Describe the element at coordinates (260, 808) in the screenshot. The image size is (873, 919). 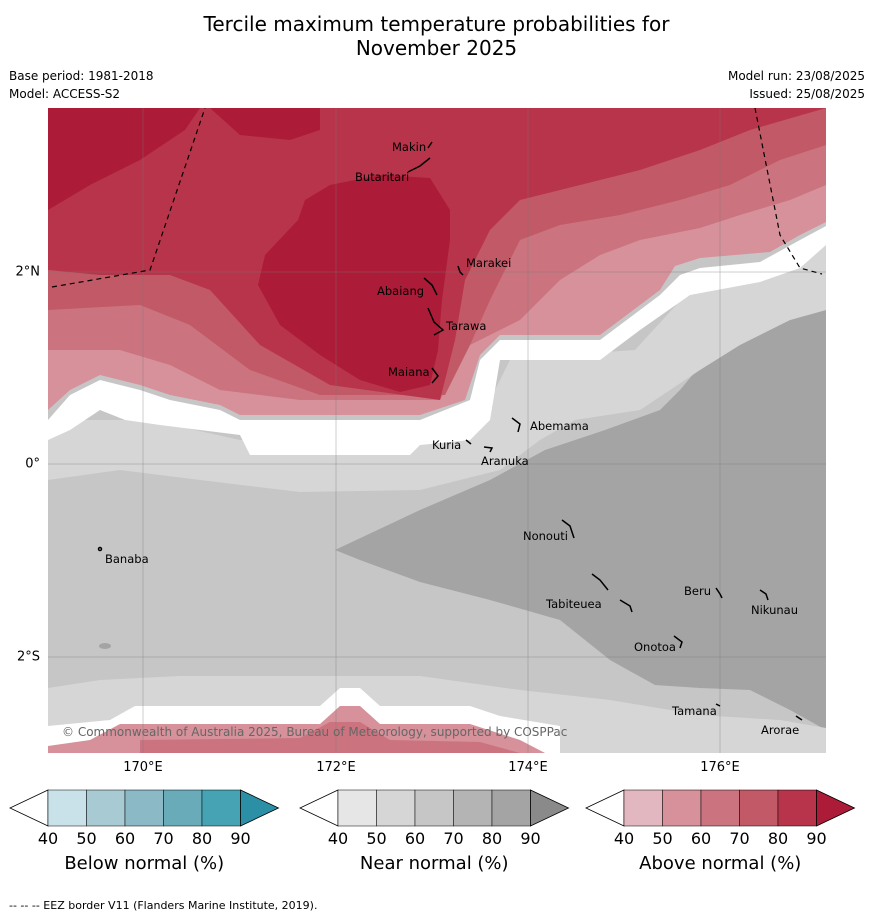
I see `below-normal-colorbar-high-arrow` at that location.